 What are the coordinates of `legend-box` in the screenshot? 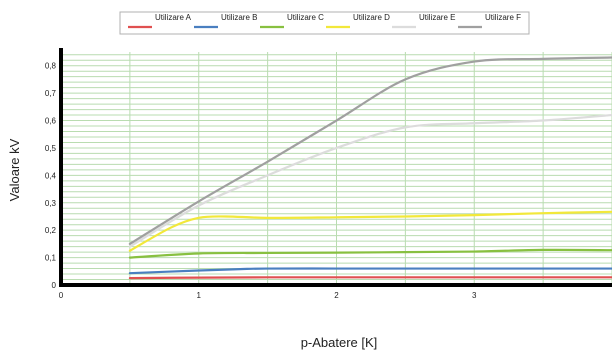 It's located at (324, 23).